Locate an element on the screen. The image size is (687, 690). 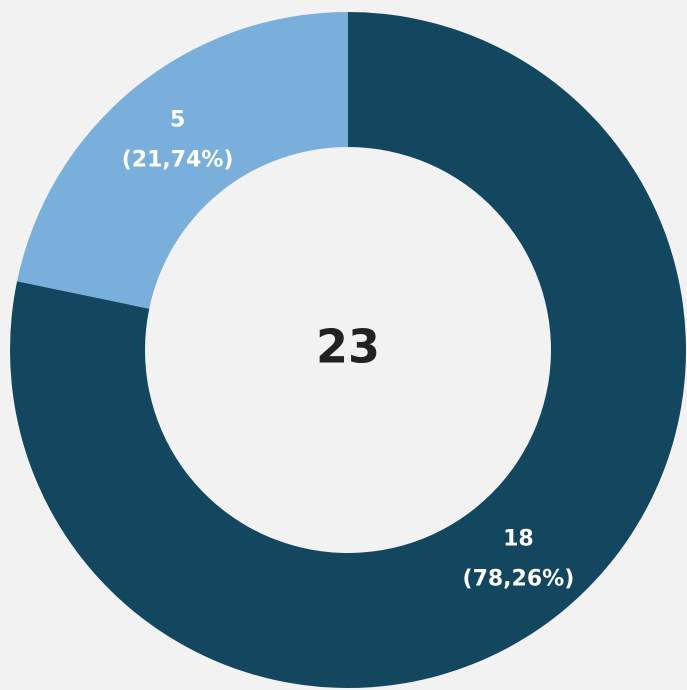
value-label: 18 is located at coordinates (518, 538).